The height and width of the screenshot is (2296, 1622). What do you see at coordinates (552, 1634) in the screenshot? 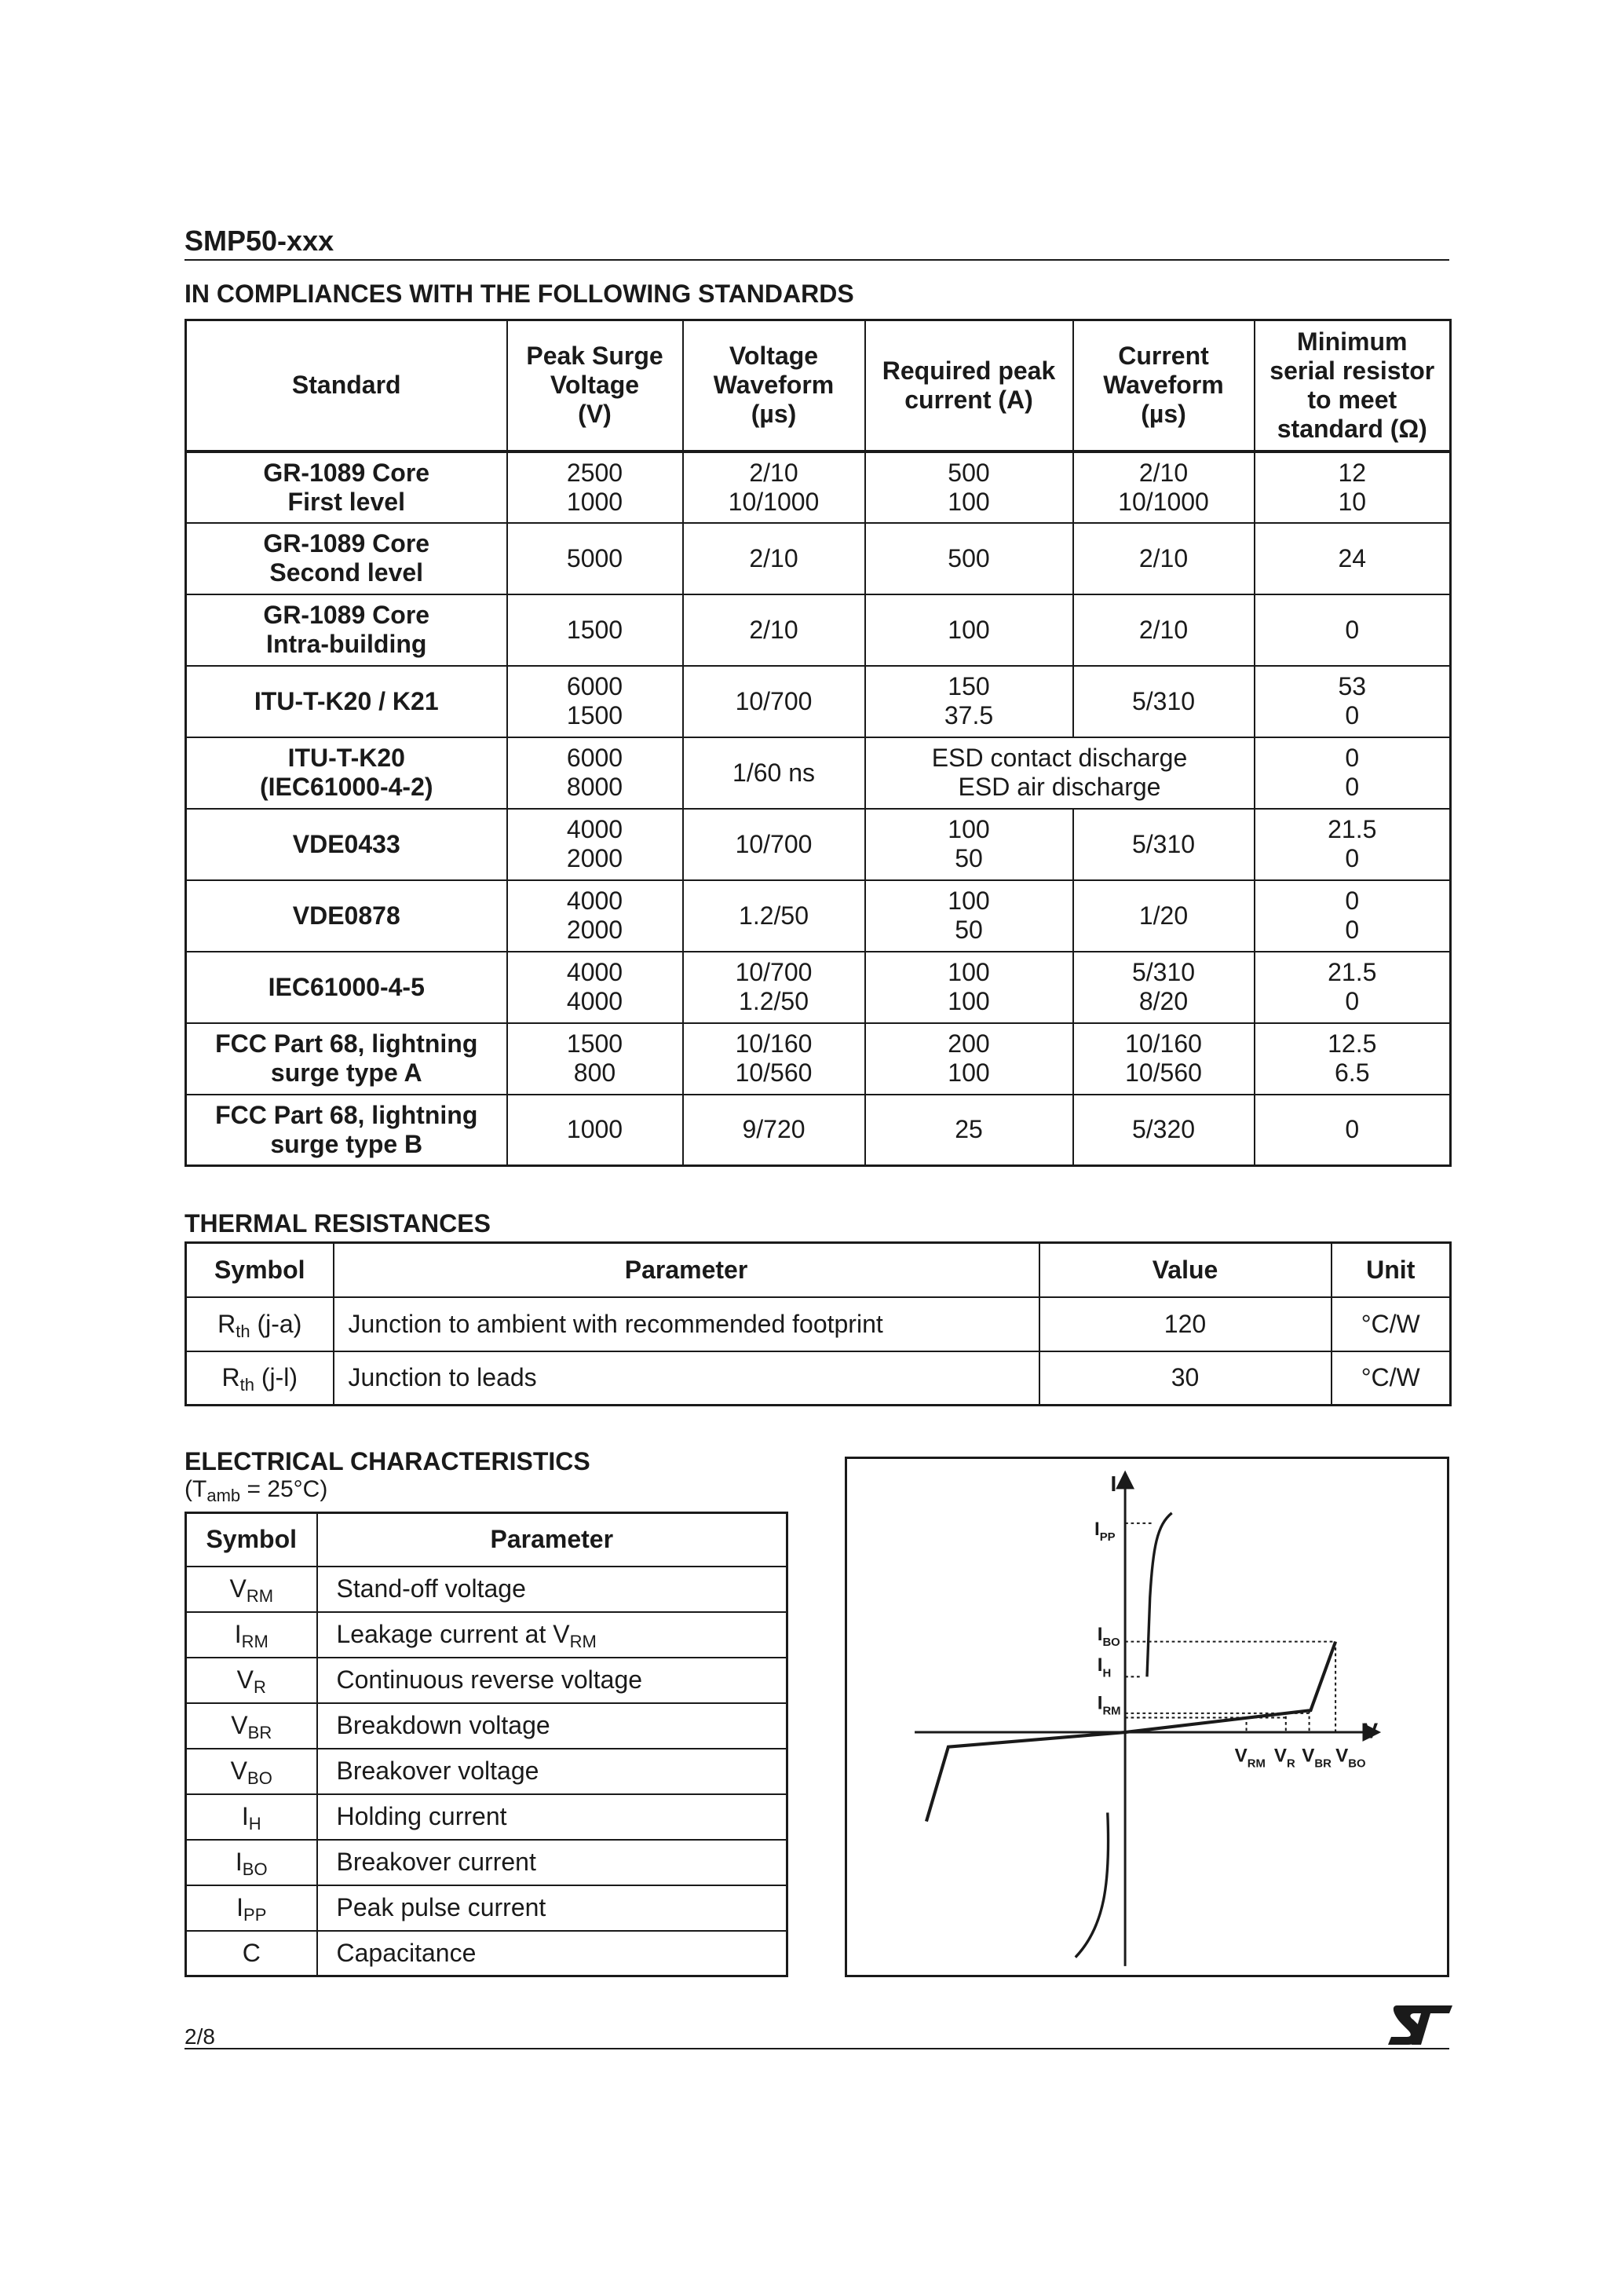
I see `parameter-cell: Leakage current at VRM` at bounding box center [552, 1634].